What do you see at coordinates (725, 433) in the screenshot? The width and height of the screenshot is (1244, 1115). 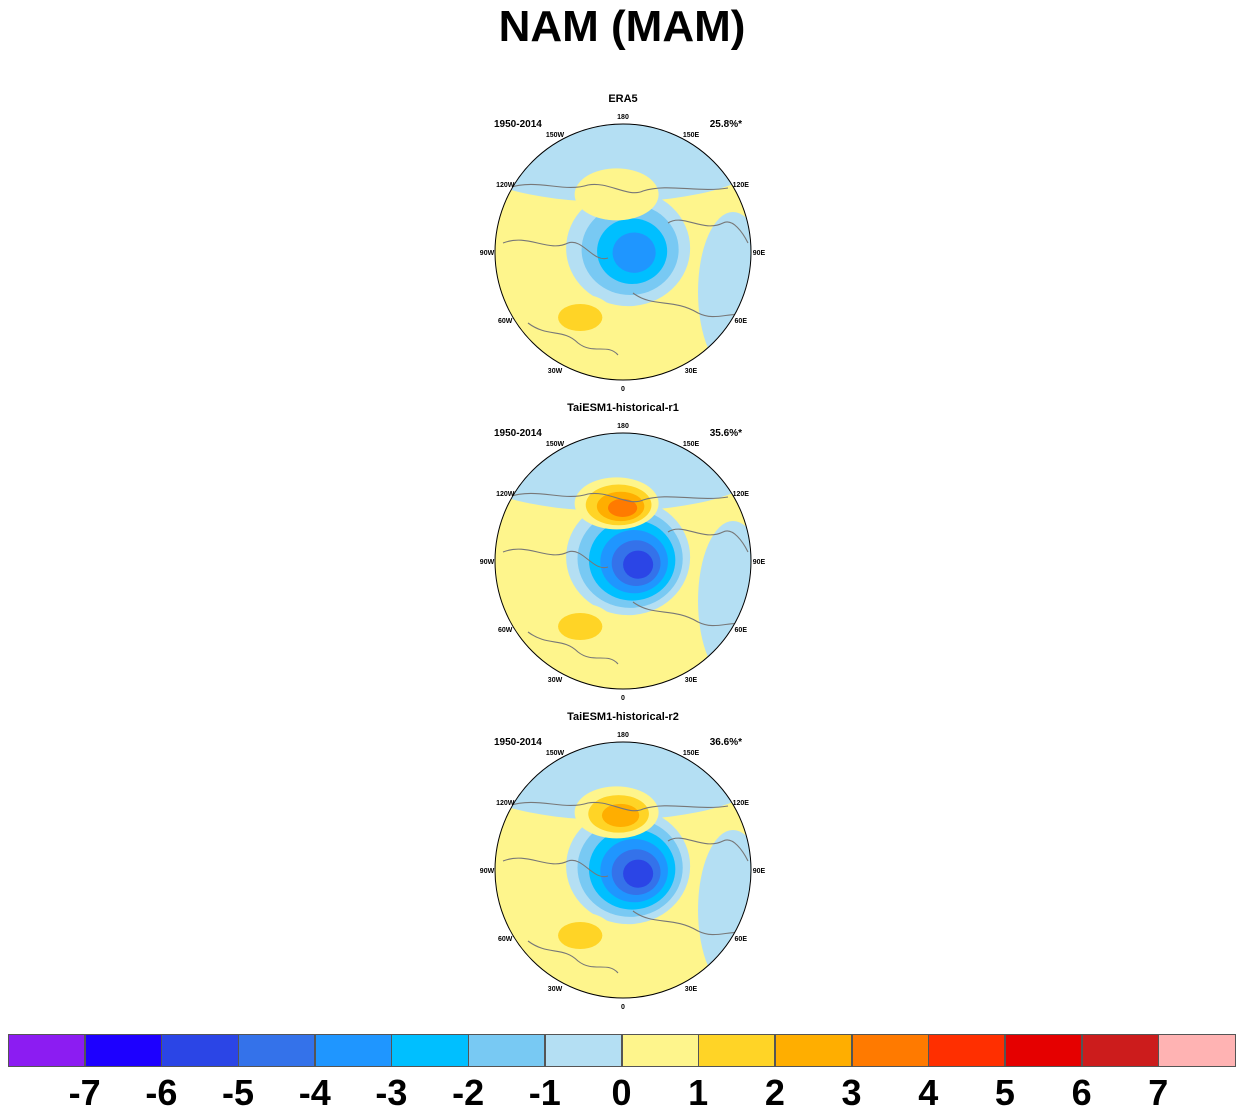 I see `panel-explained-variance: 35.6%*` at bounding box center [725, 433].